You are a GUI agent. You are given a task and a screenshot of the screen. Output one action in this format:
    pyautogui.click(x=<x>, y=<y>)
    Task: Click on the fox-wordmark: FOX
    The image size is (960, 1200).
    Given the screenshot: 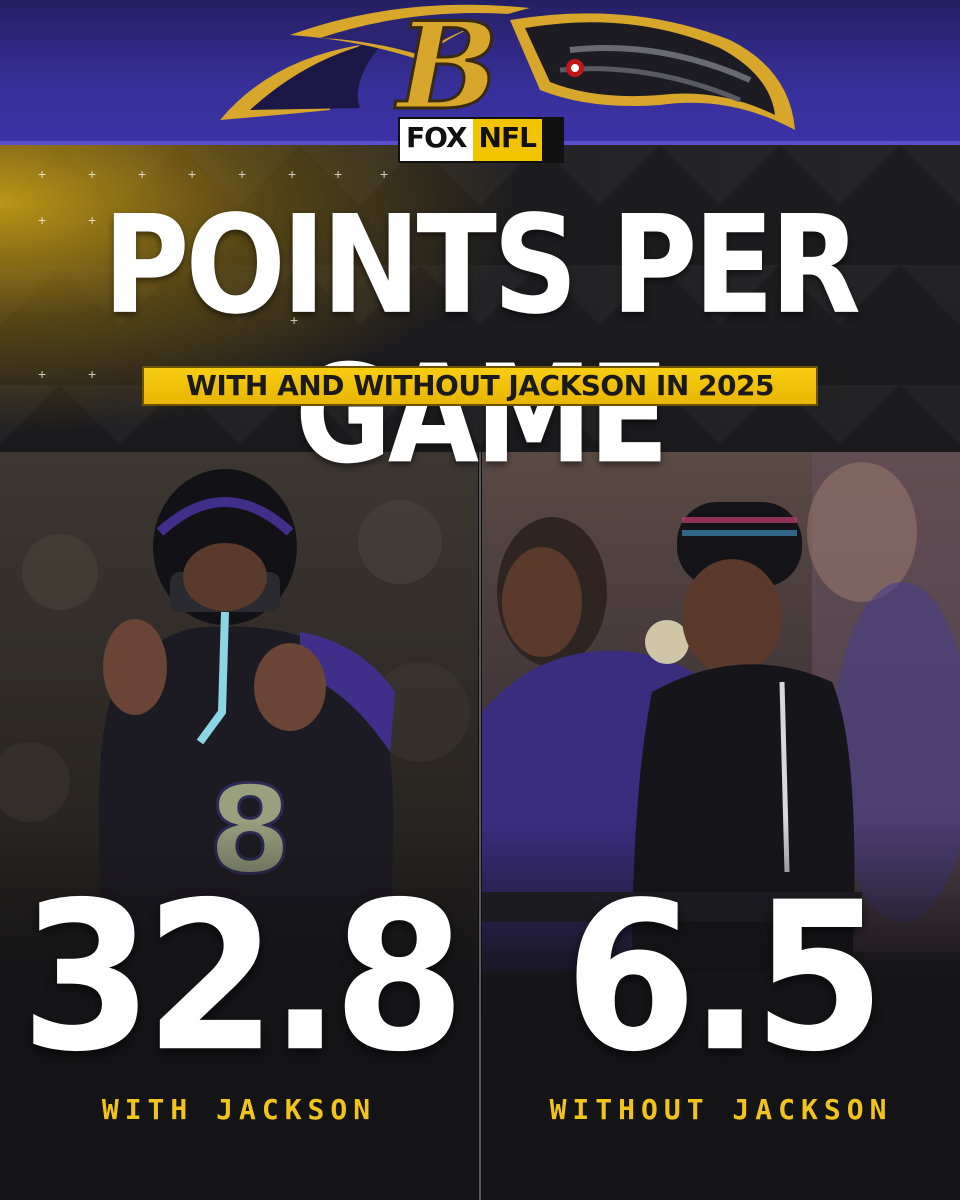 What is the action you would take?
    pyautogui.click(x=436, y=140)
    